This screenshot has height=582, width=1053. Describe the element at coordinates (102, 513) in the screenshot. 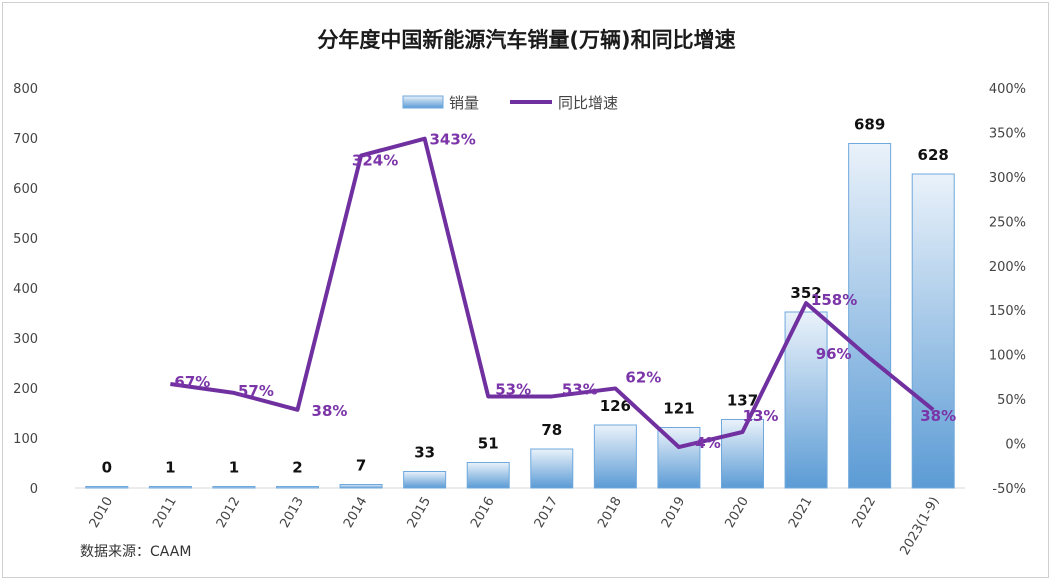

I see `x-axis-tick: 2010` at that location.